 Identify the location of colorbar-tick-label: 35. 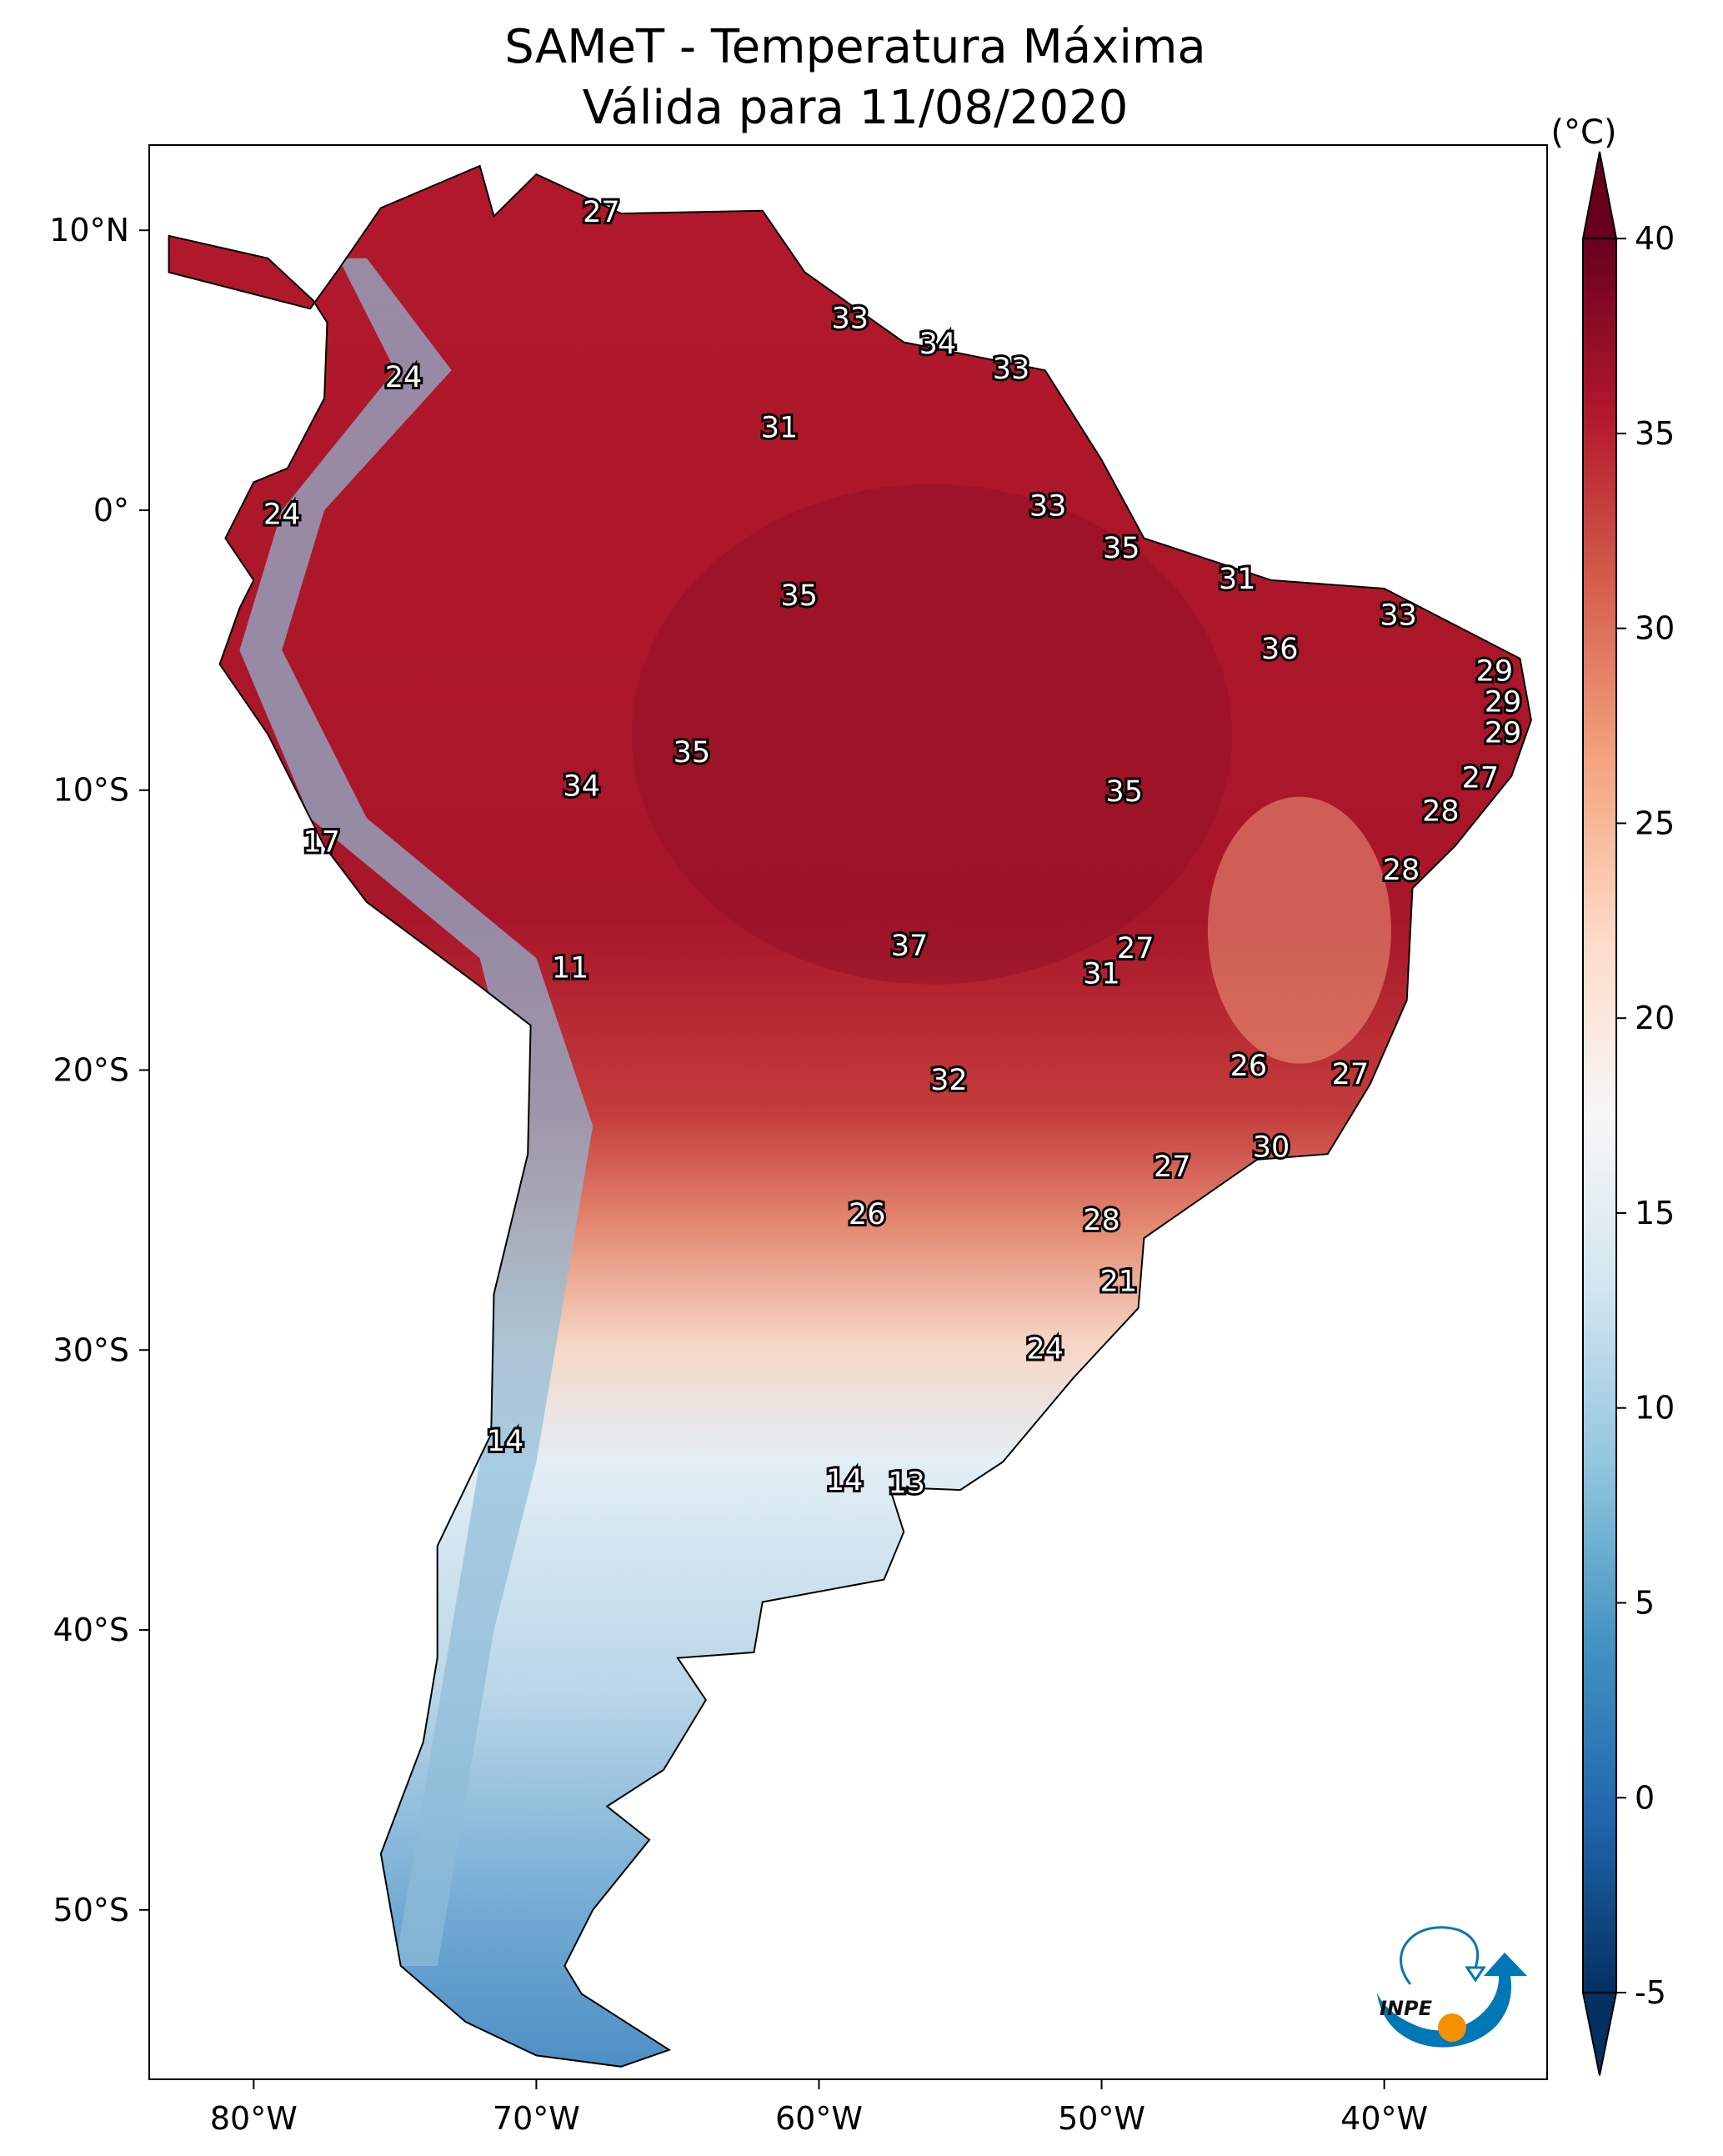
(1655, 433).